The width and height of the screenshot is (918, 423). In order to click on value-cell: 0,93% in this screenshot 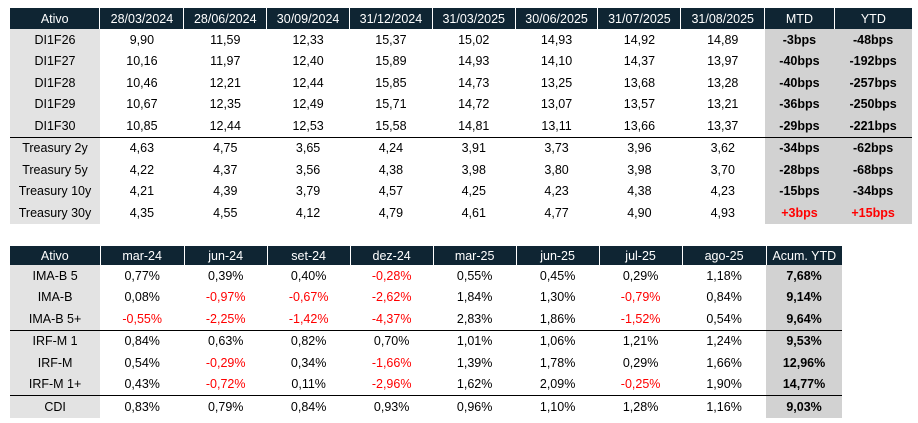, I will do `click(392, 406)`.